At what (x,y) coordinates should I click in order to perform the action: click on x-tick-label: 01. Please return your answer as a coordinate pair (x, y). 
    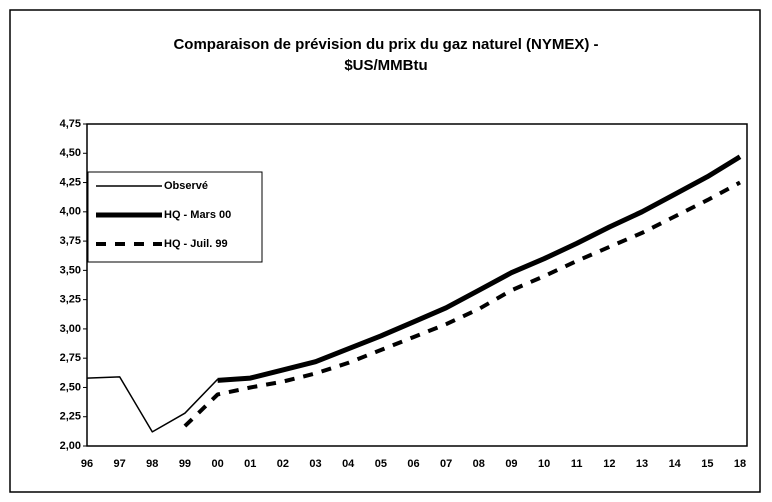
    Looking at the image, I should click on (250, 464).